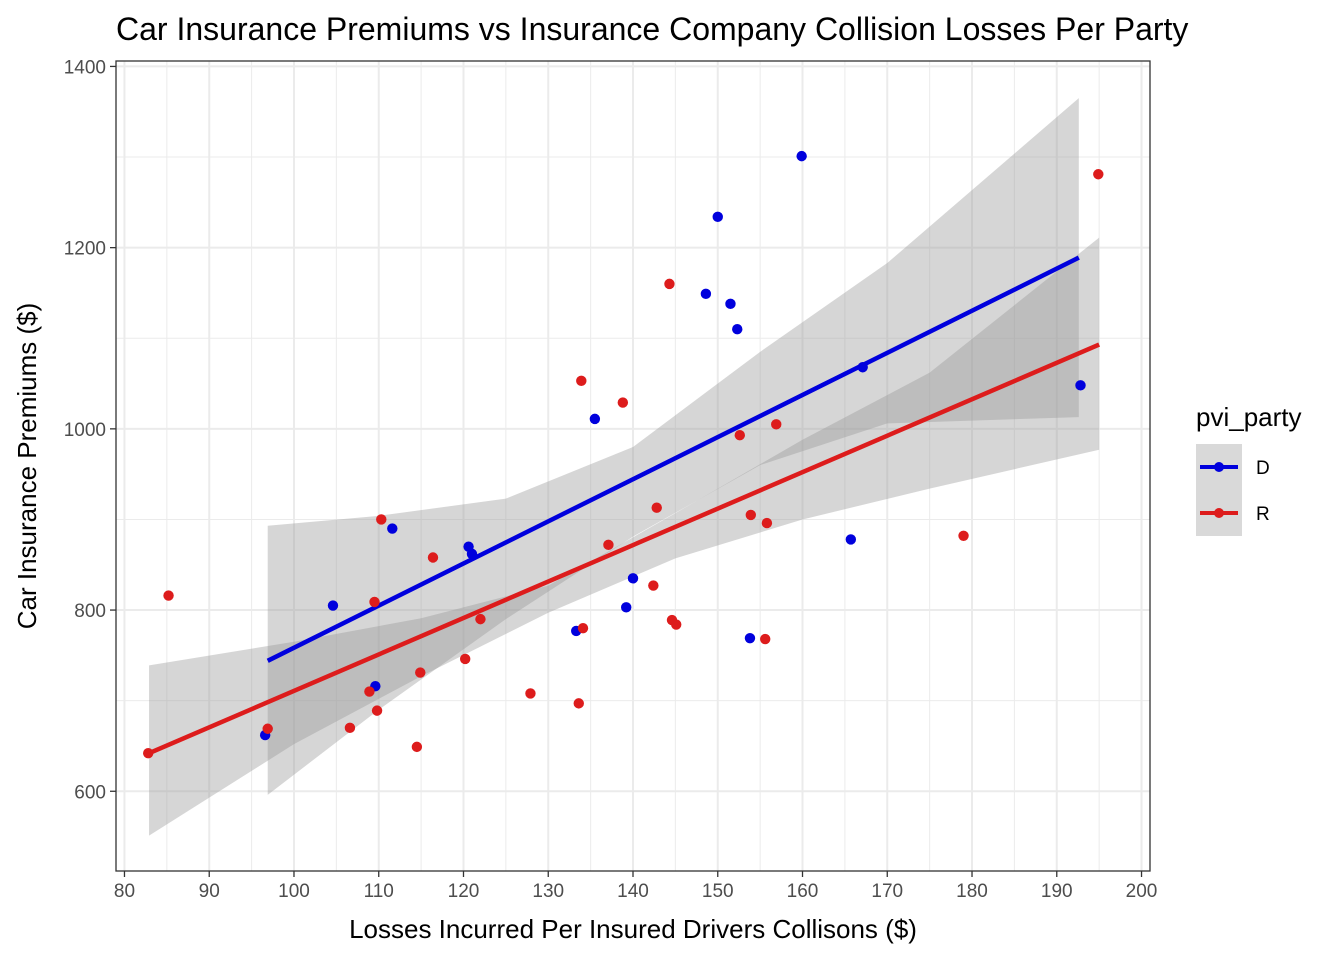  What do you see at coordinates (1142, 891) in the screenshot?
I see `x-tick-label: 200` at bounding box center [1142, 891].